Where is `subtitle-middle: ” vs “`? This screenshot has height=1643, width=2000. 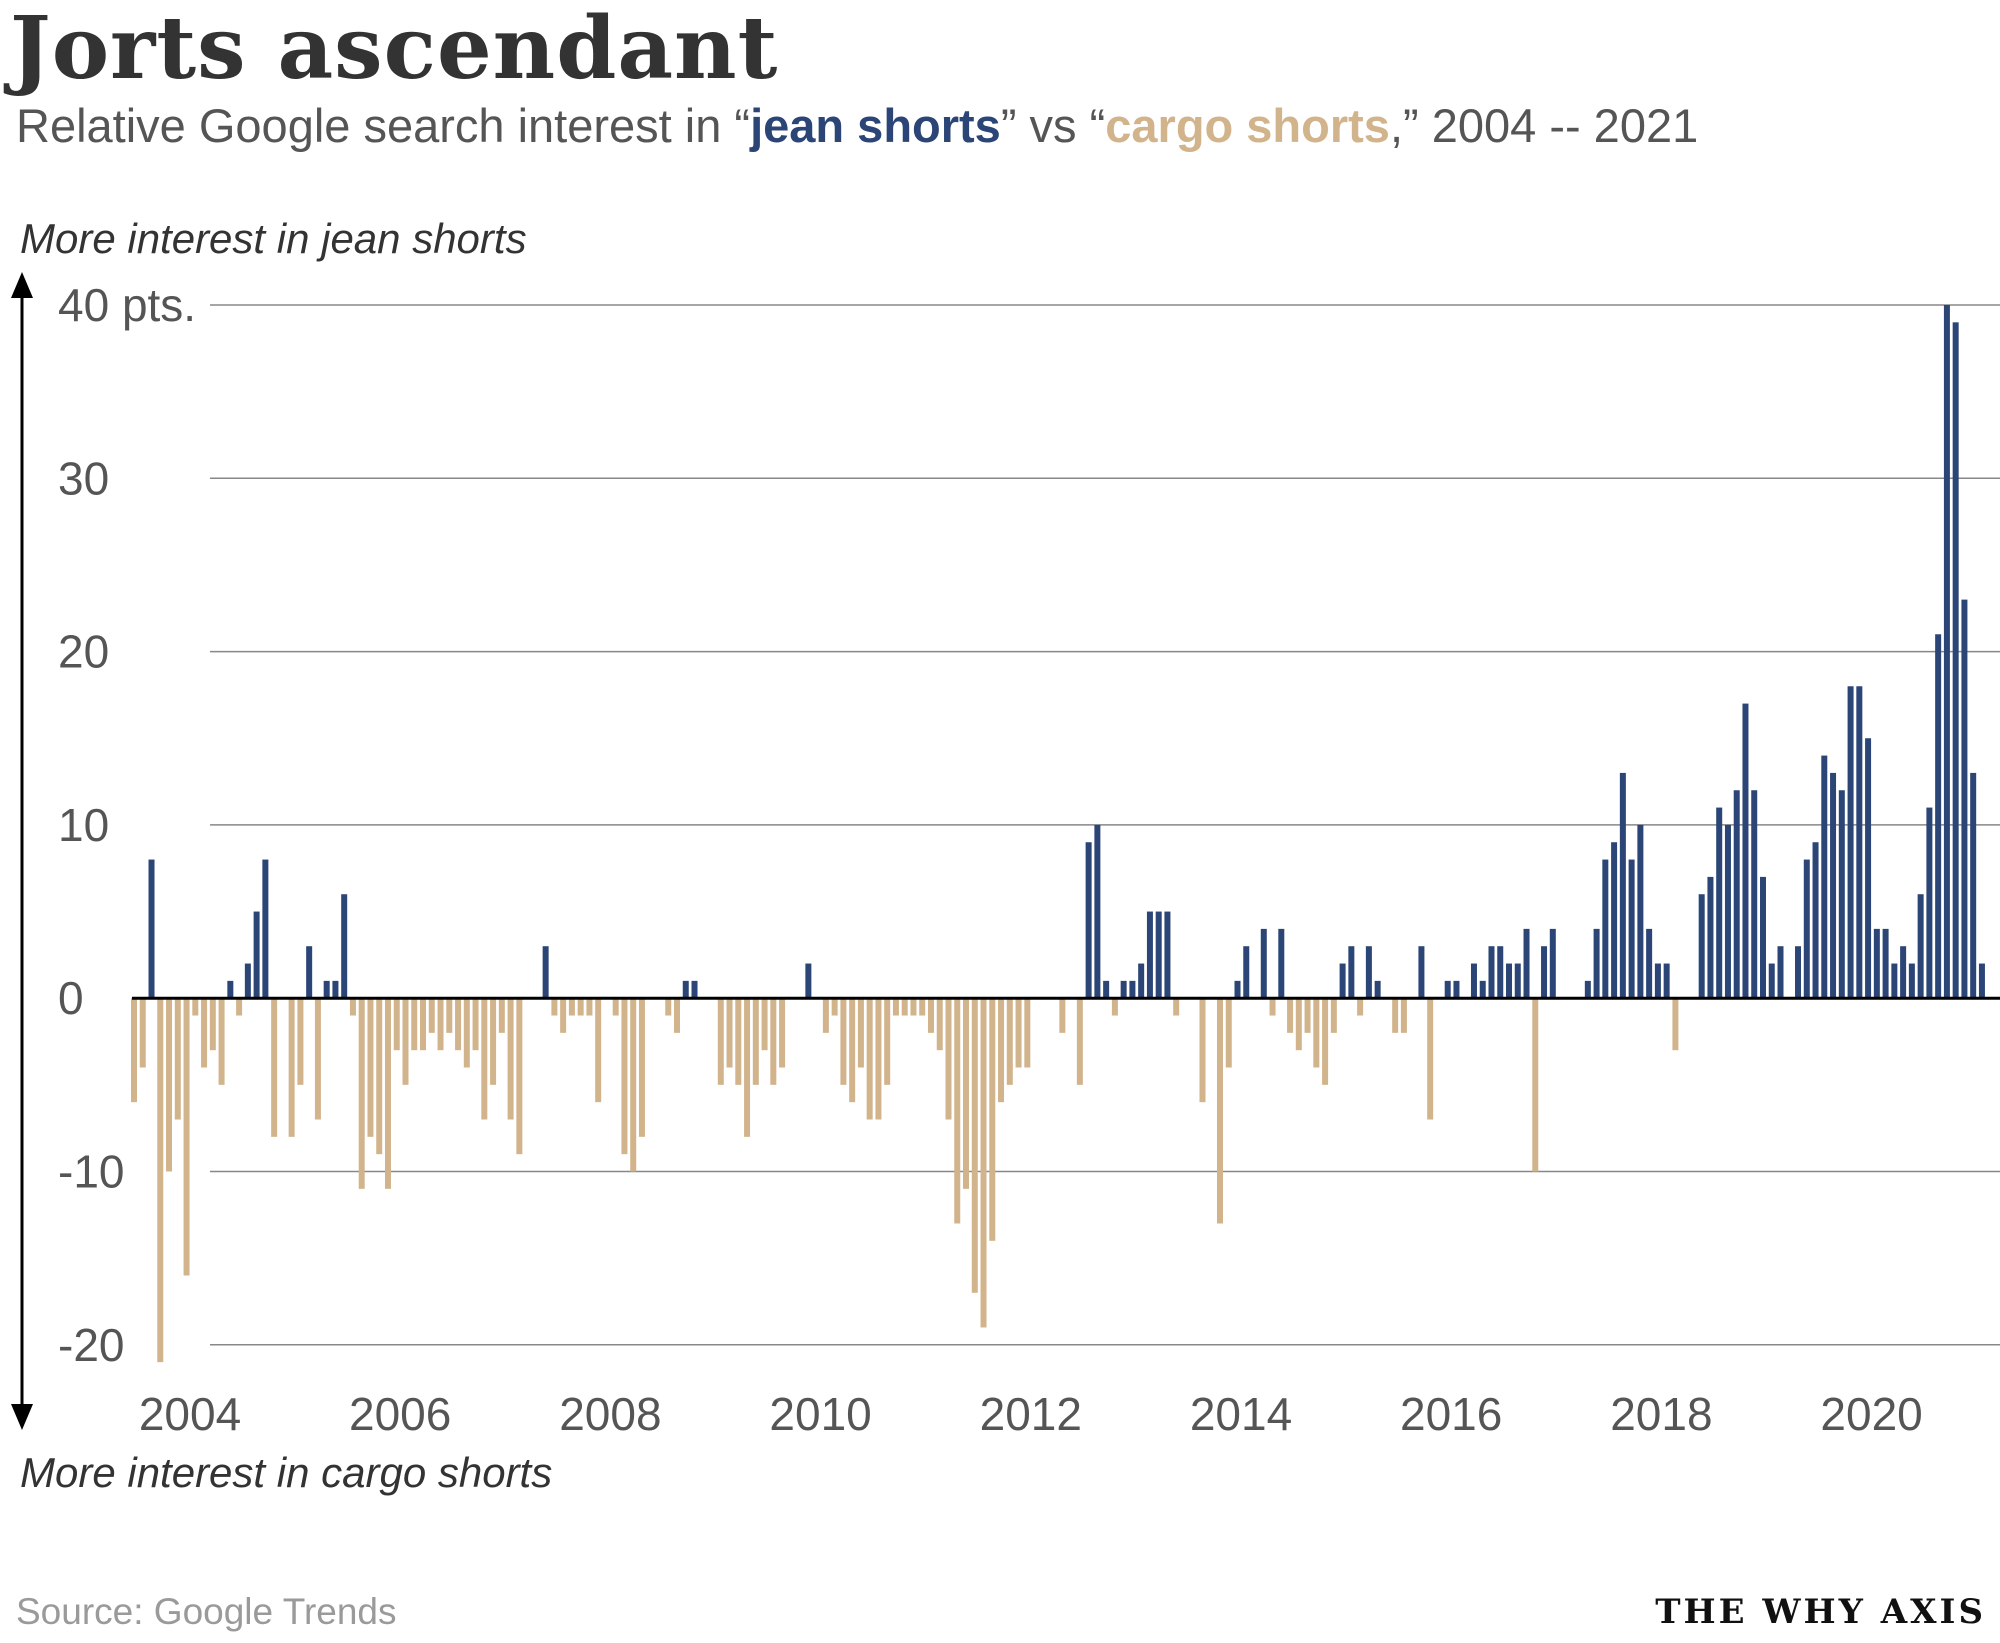 subtitle-middle: ” vs “ is located at coordinates (1053, 125).